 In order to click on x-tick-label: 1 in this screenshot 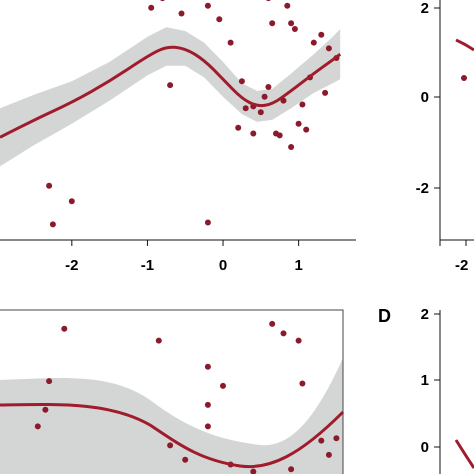, I will do `click(298, 265)`.